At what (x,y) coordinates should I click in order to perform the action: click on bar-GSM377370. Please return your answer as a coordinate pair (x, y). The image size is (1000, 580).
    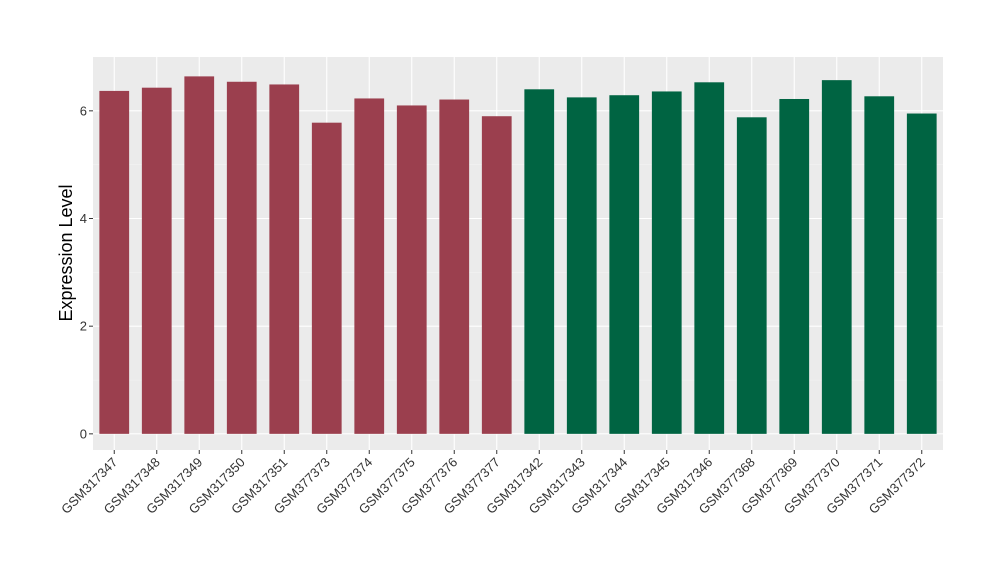
    Looking at the image, I should click on (836, 257).